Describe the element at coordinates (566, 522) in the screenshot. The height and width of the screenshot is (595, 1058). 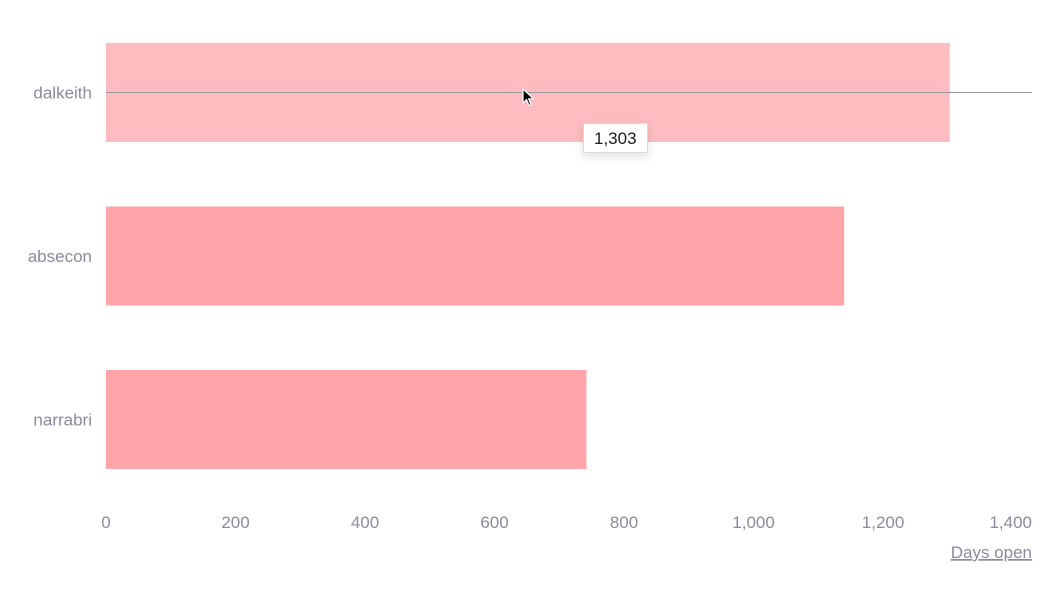
I see `x-axis-ticks: 0 200 400 600 800 1,000 1,200 1,400` at that location.